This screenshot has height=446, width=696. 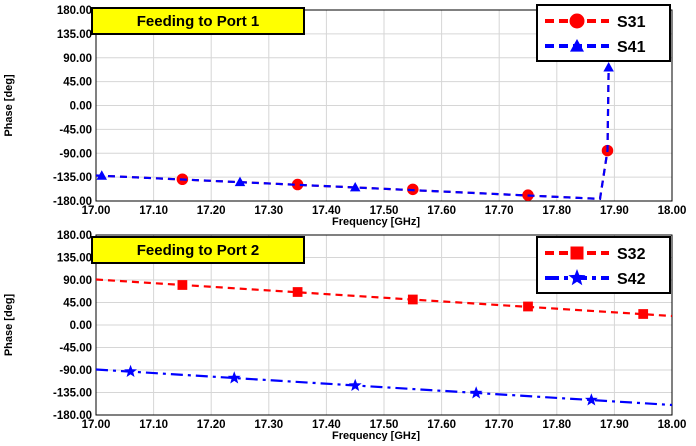 I want to click on legend-label: S42, so click(x=631, y=279).